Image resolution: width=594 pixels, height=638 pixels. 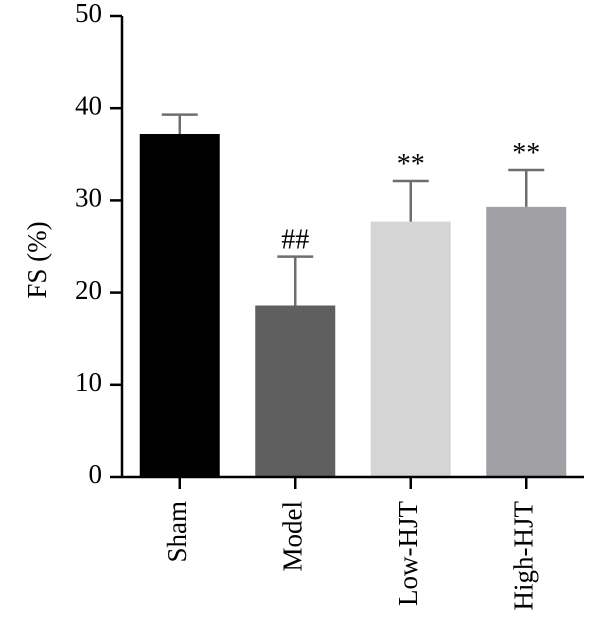 What do you see at coordinates (88, 198) in the screenshot?
I see `y-tick-label: 30` at bounding box center [88, 198].